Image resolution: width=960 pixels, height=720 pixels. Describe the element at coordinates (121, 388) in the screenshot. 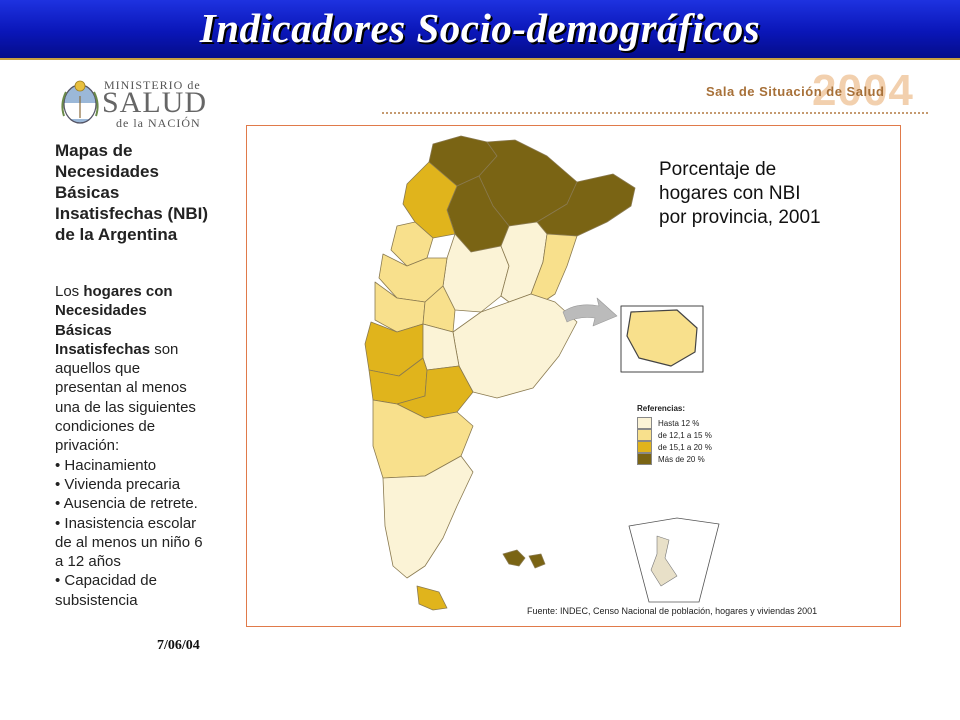

I see `body-line: presentan al menos` at that location.